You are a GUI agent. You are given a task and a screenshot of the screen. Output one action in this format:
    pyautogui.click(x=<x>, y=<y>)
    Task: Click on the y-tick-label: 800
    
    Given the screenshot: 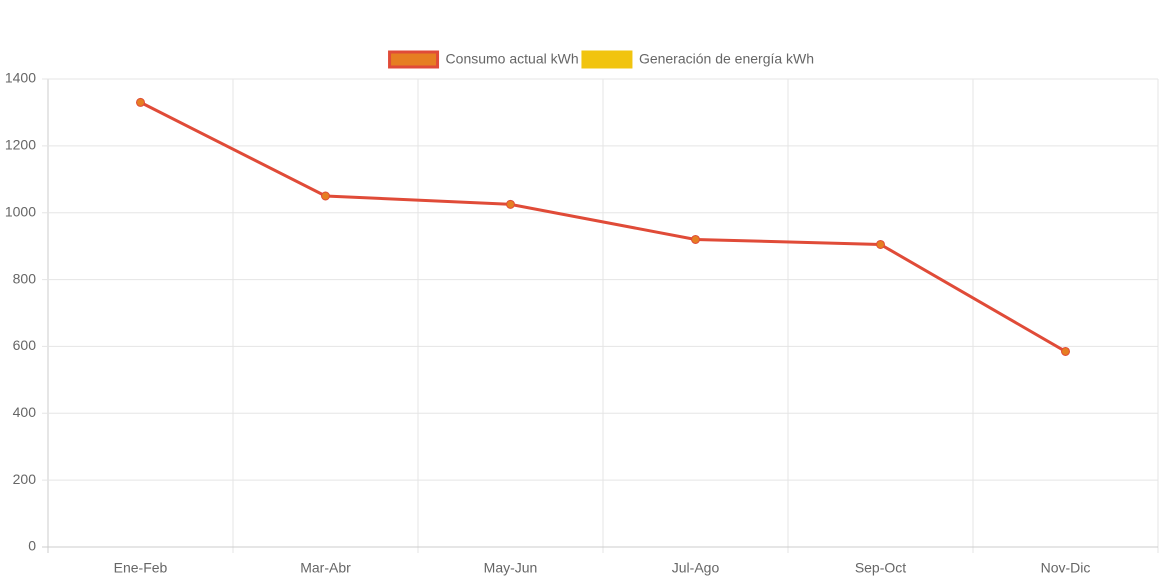 What is the action you would take?
    pyautogui.click(x=25, y=278)
    